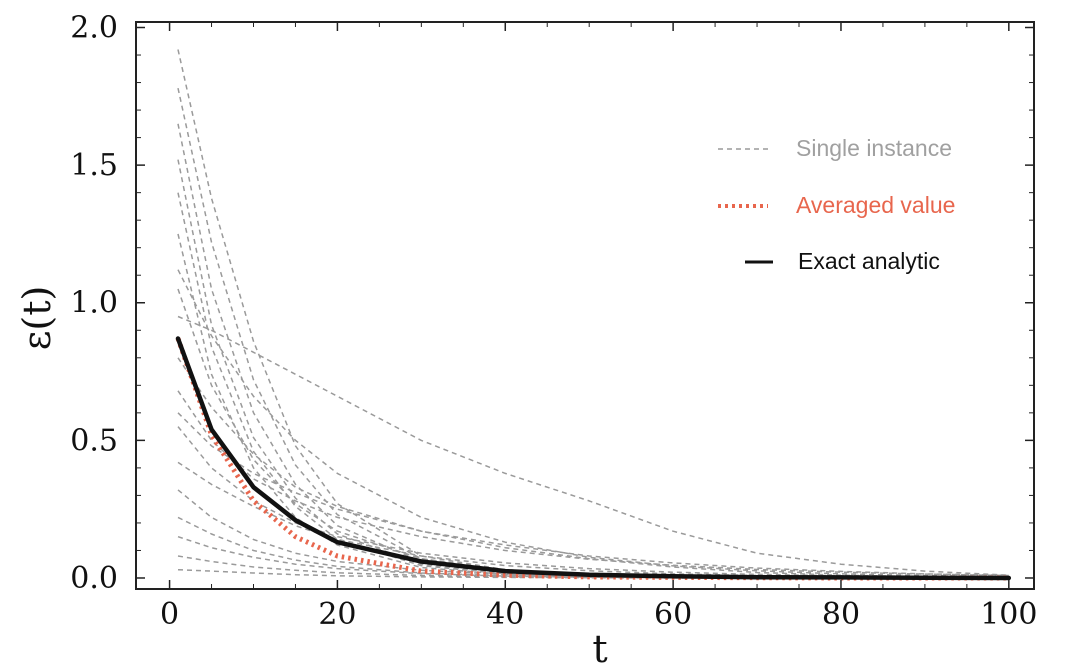 This screenshot has width=1080, height=668. I want to click on legend-label-exact-analytic: Exact analytic, so click(869, 261).